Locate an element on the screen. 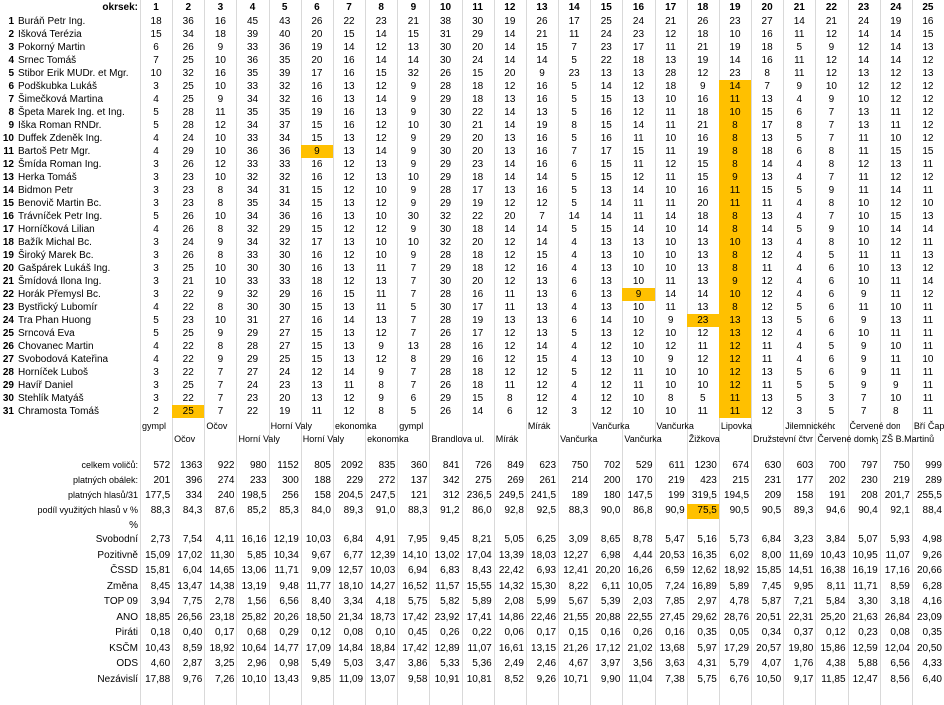 The height and width of the screenshot is (705, 944). stats-value: 247,5 is located at coordinates (383, 495).